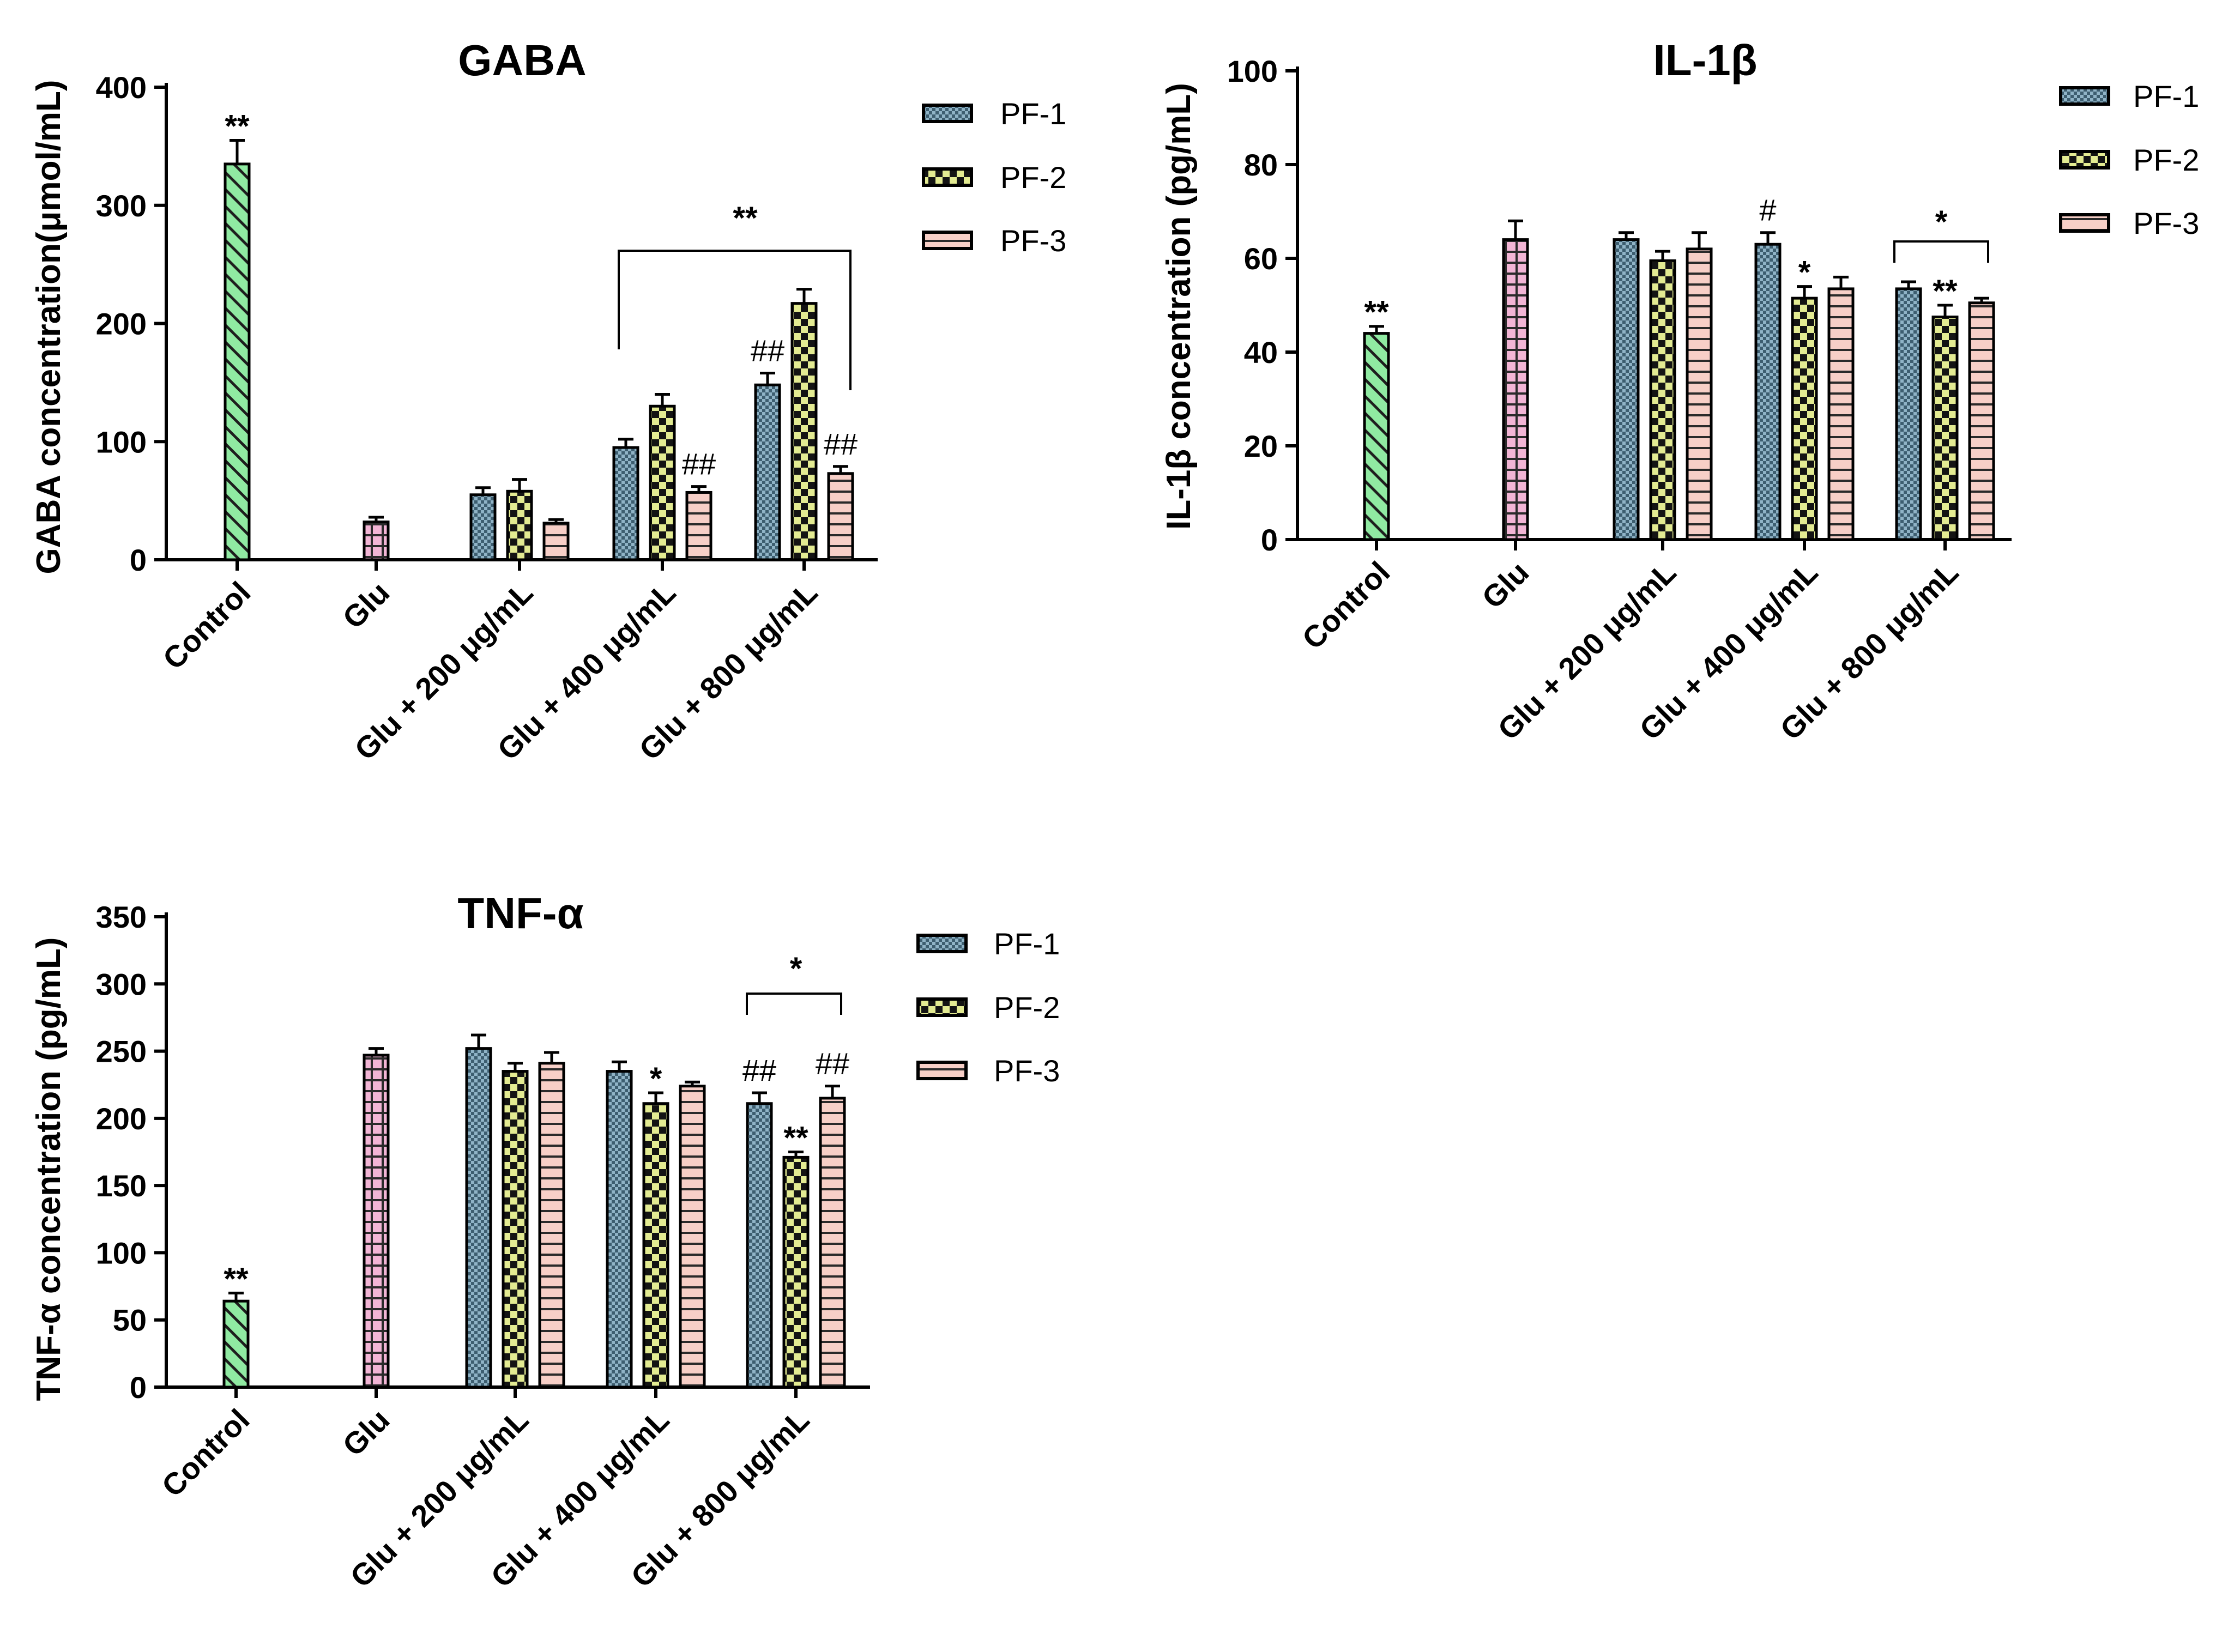  I want to click on y-tick-label: 80, so click(1261, 165).